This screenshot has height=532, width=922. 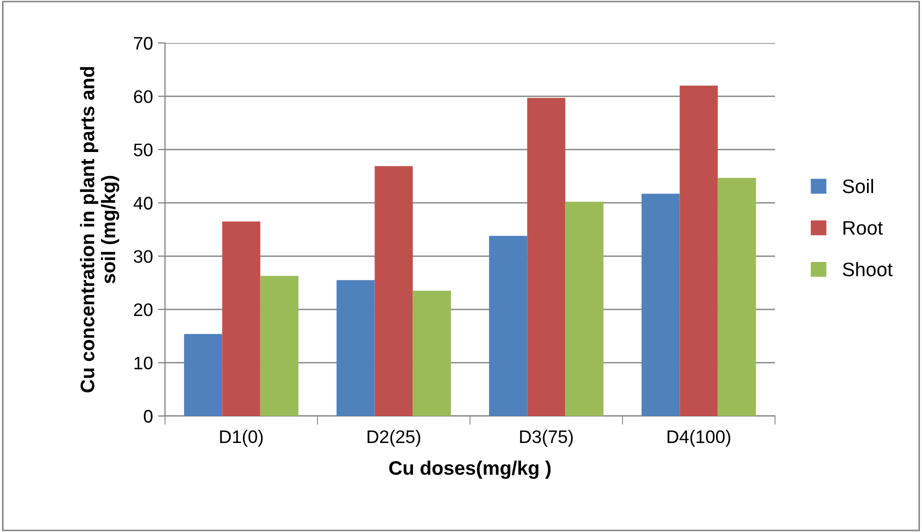 I want to click on y-tick-label: 30, so click(x=143, y=256).